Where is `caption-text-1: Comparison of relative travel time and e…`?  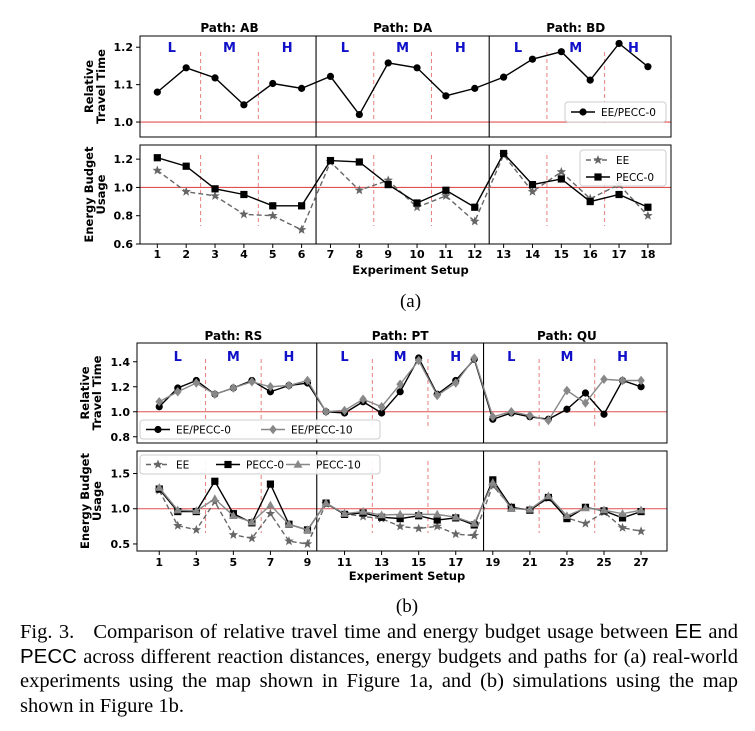
caption-text-1: Comparison of relative travel time and e… is located at coordinates (384, 632).